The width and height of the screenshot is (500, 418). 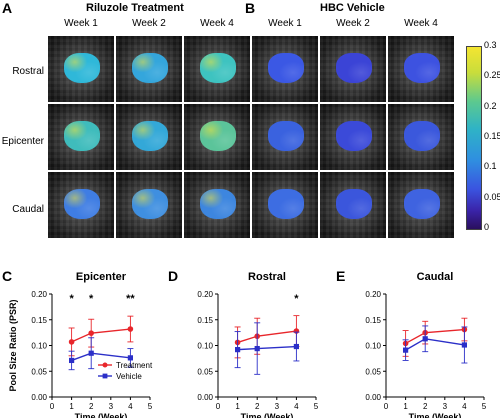 What do you see at coordinates (487, 226) in the screenshot?
I see `colorbar-tick-label: 0` at bounding box center [487, 226].